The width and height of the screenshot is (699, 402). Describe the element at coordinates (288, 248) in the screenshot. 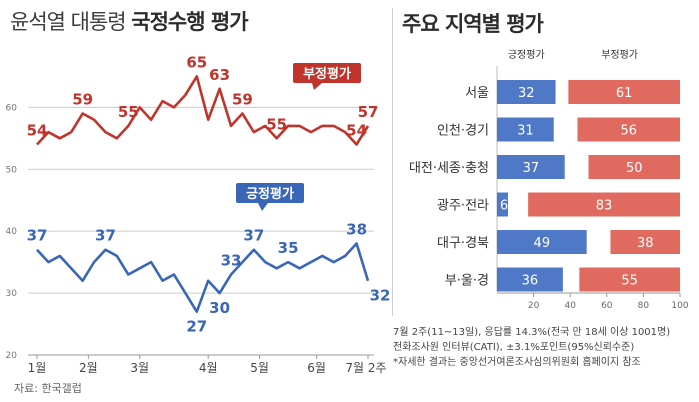

I see `positive-data-label: 35` at that location.